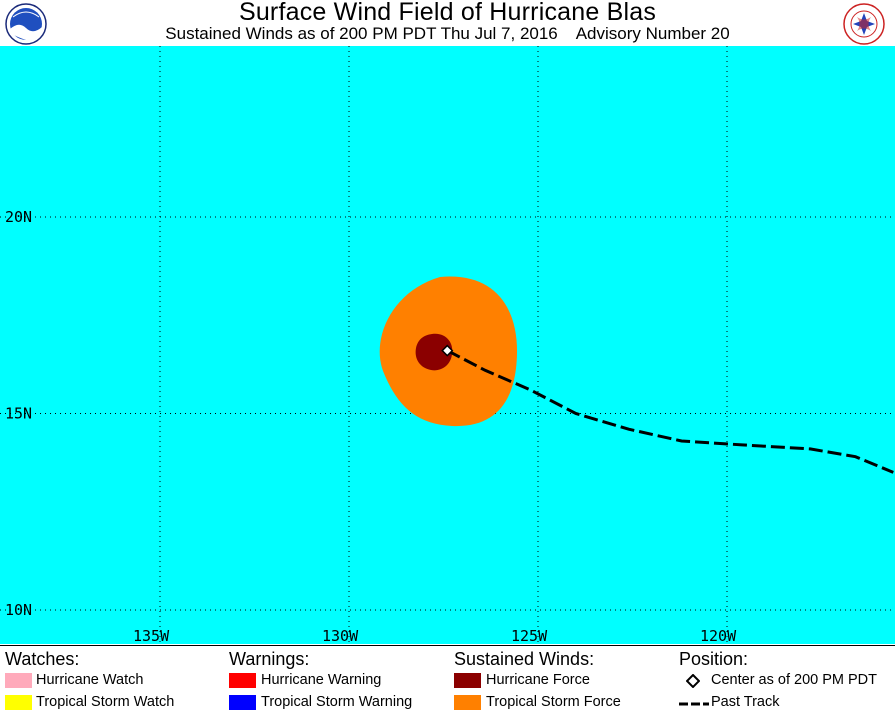 The width and height of the screenshot is (895, 717). Describe the element at coordinates (90, 680) in the screenshot. I see `hurricane-watch-label: Hurricane Watch` at that location.